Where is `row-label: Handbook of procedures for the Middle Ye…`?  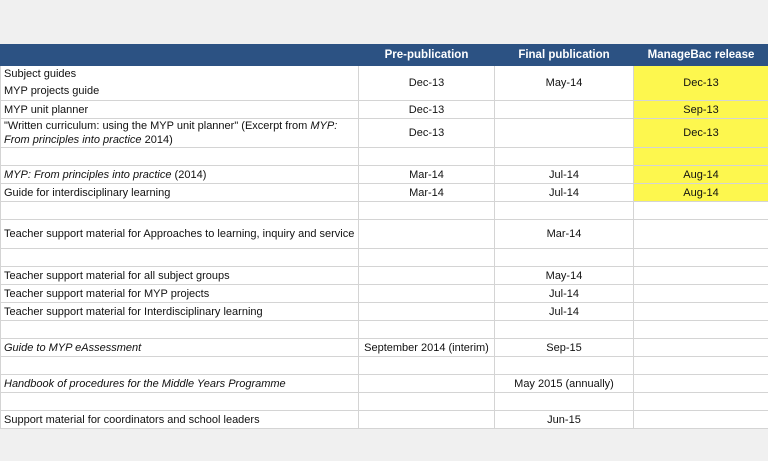 row-label: Handbook of procedures for the Middle Ye… is located at coordinates (179, 383).